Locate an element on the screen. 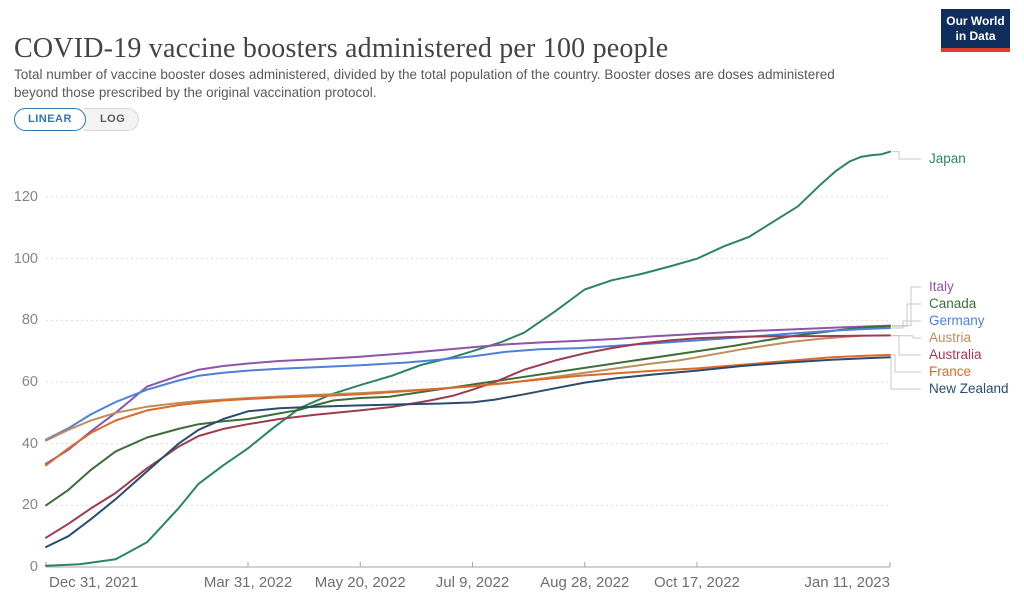 The height and width of the screenshot is (602, 1024). legend-connector-new-zealand is located at coordinates (905, 373).